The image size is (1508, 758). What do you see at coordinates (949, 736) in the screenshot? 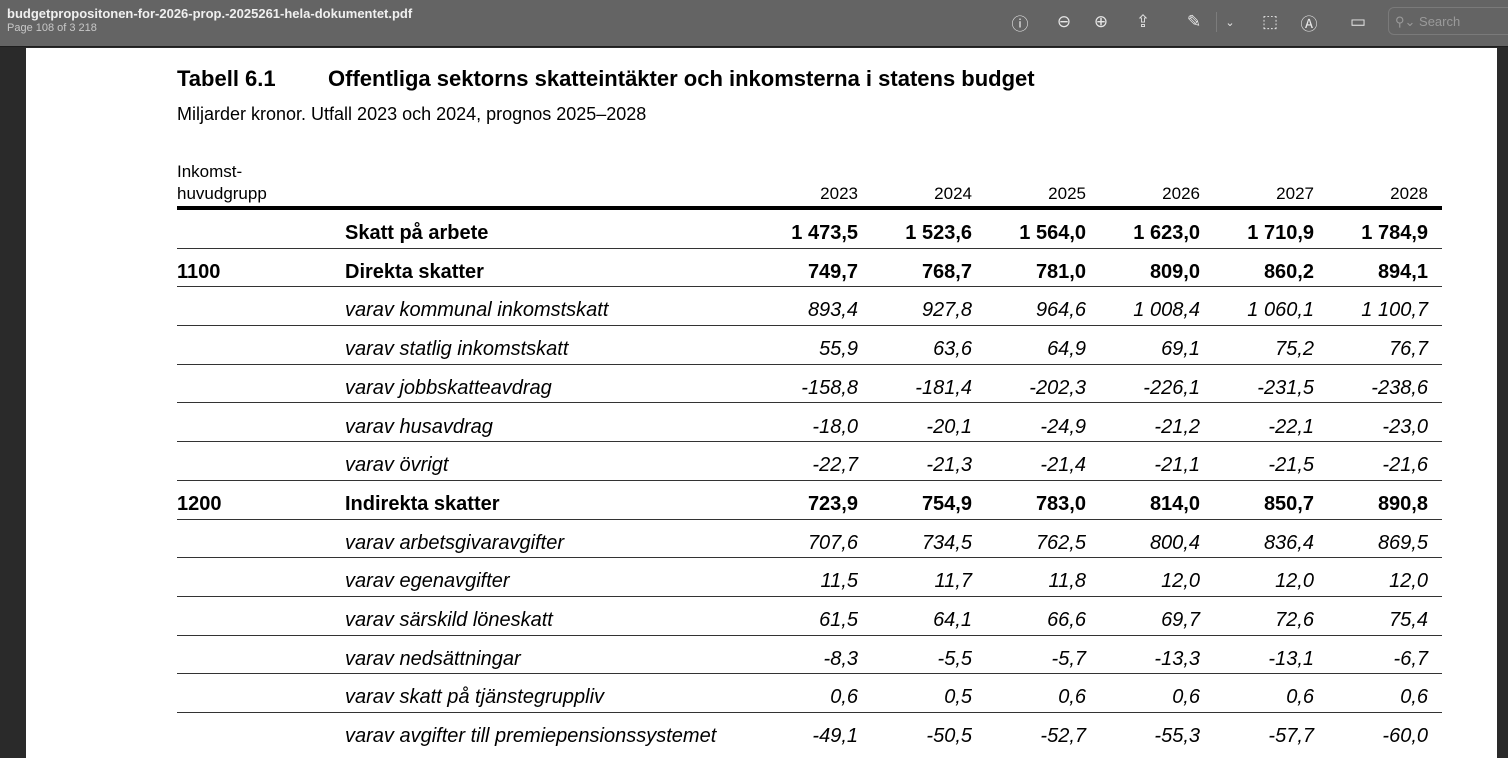
I see `cell-value: -50,5` at bounding box center [949, 736].